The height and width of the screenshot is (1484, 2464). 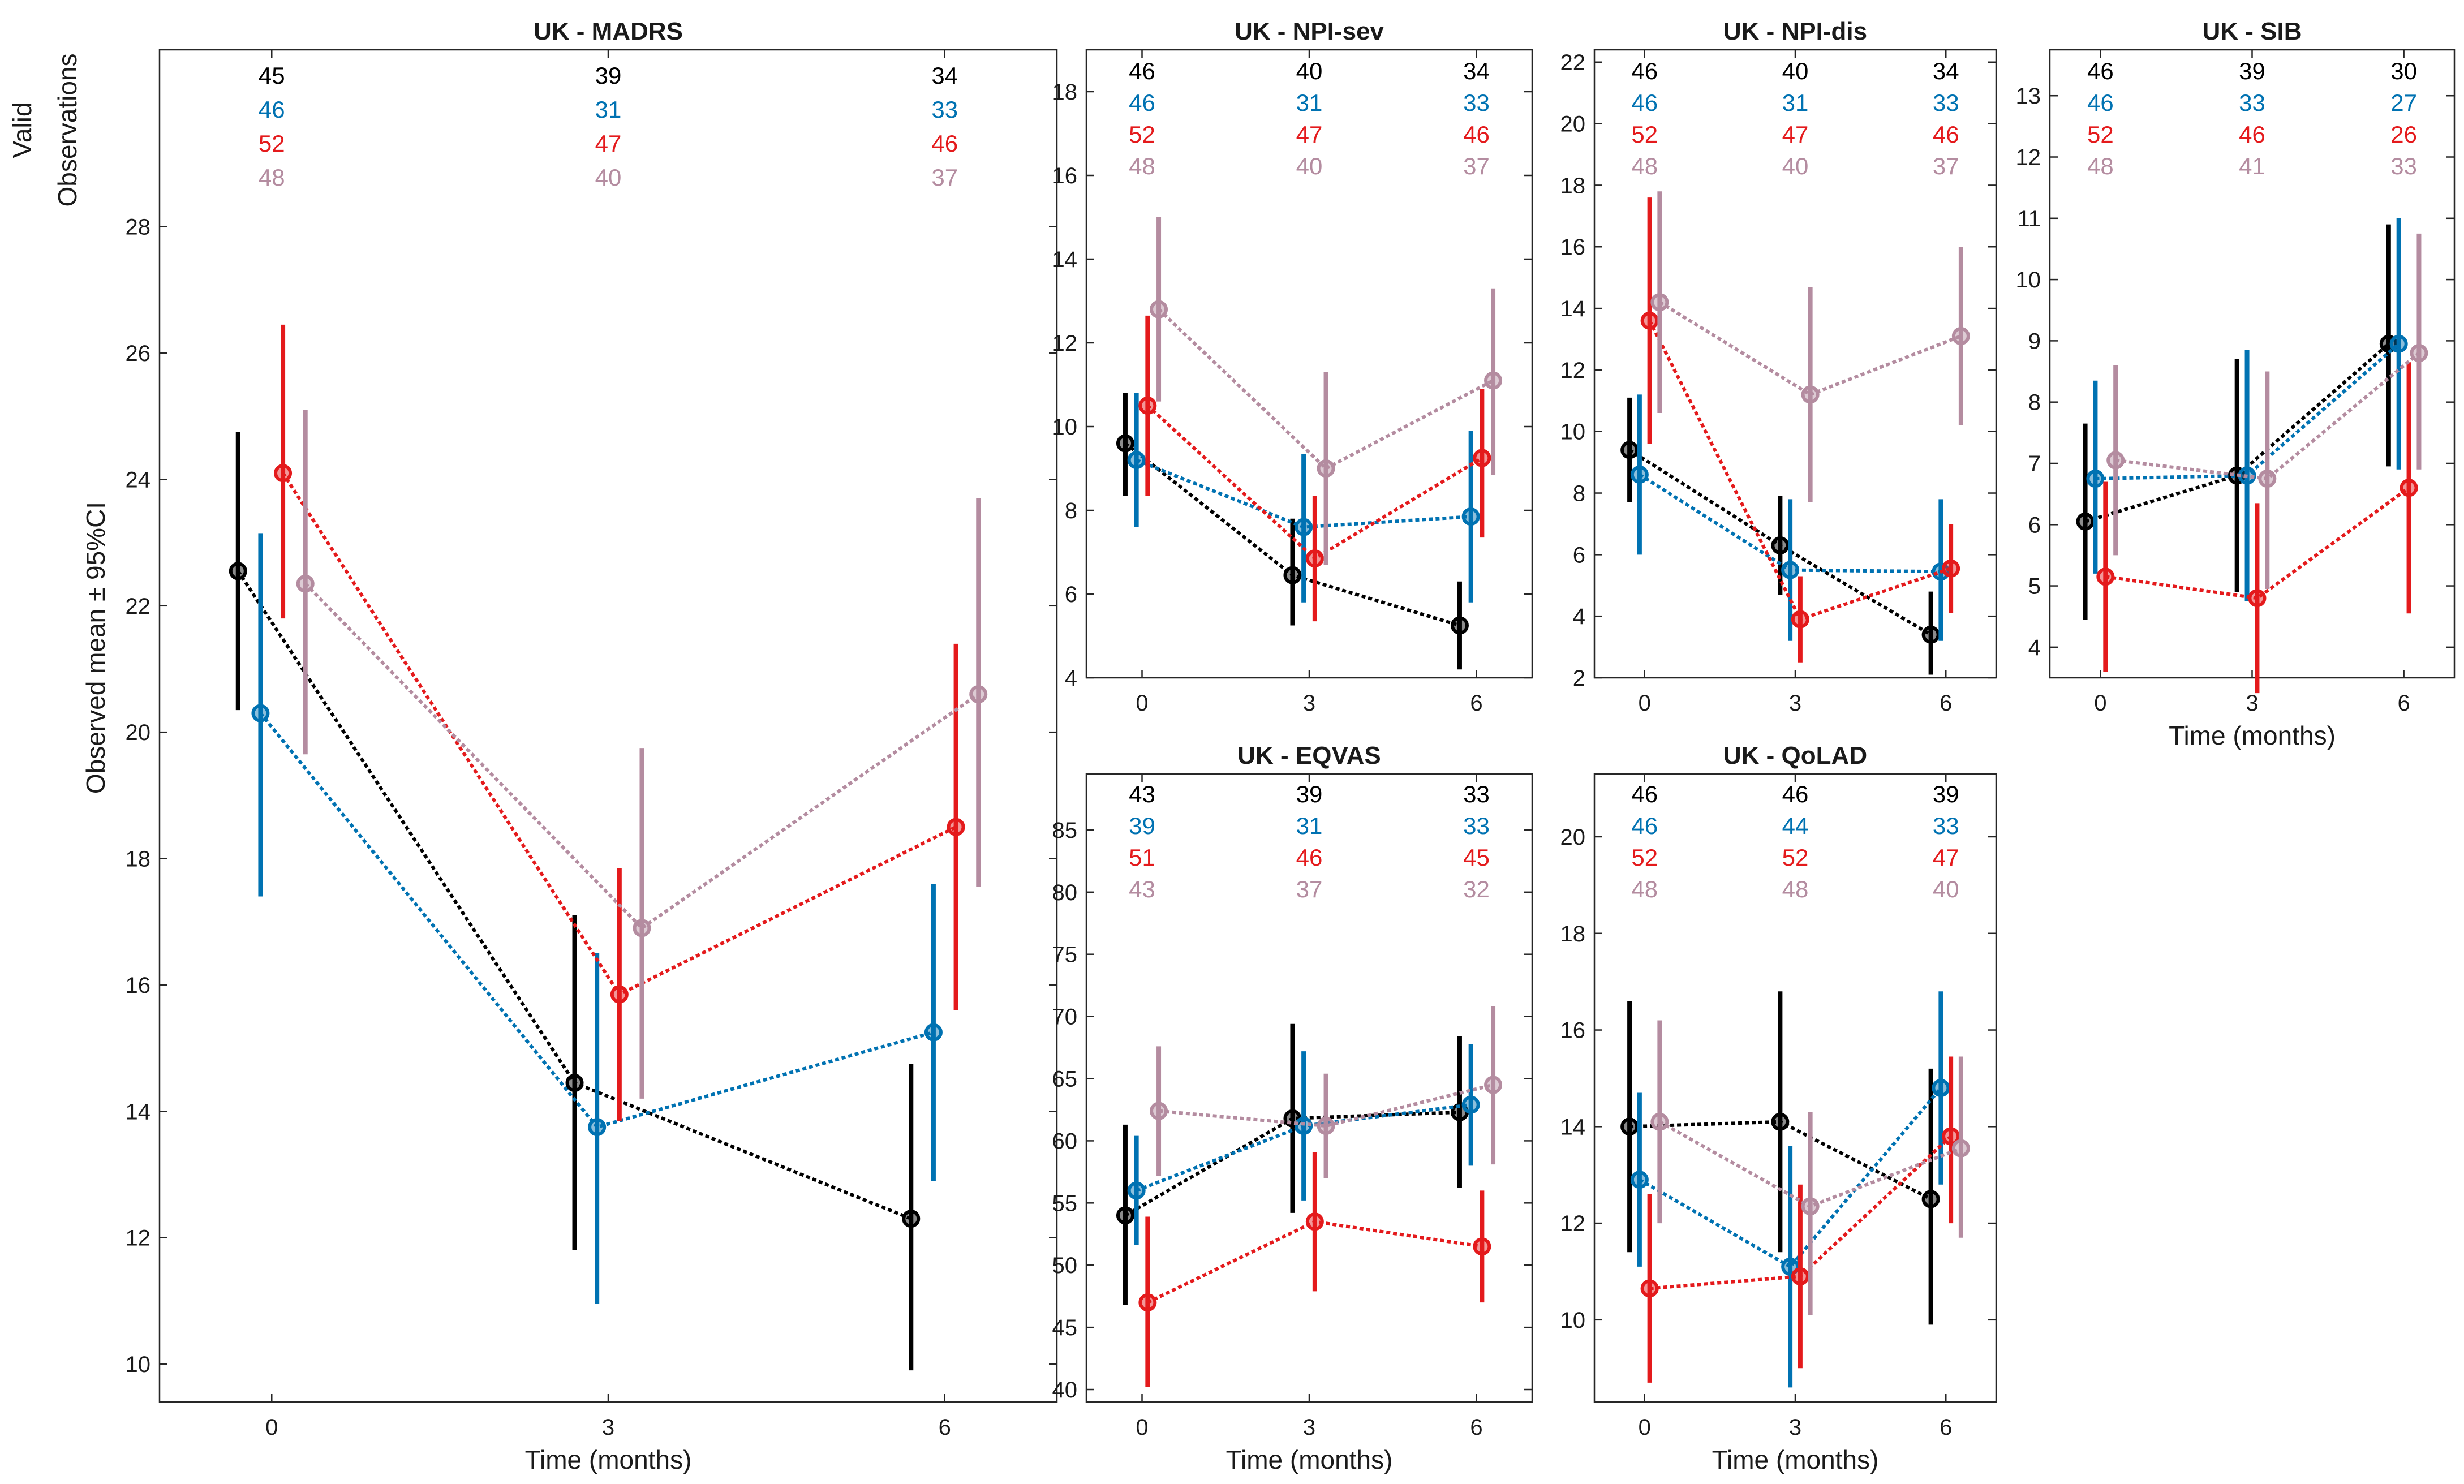 I want to click on y-tick-label: 8, so click(x=1579, y=493).